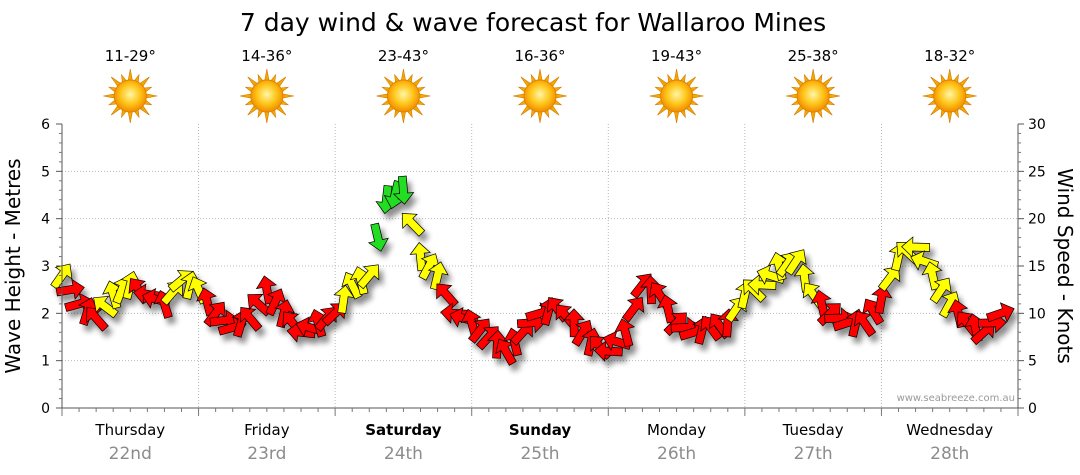  Describe the element at coordinates (1037, 267) in the screenshot. I see `y-tick-label-right: 15` at that location.